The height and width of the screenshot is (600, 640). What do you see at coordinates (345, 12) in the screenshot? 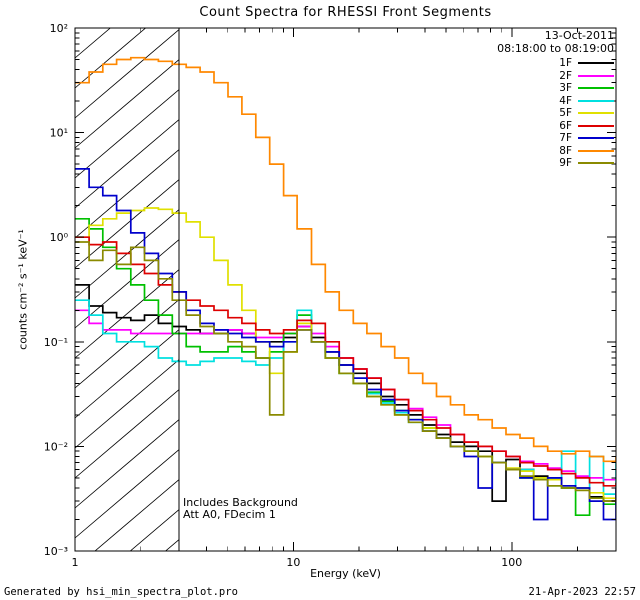
I see `chart-title: Count Spectra for RHESSI Front Segments` at bounding box center [345, 12].